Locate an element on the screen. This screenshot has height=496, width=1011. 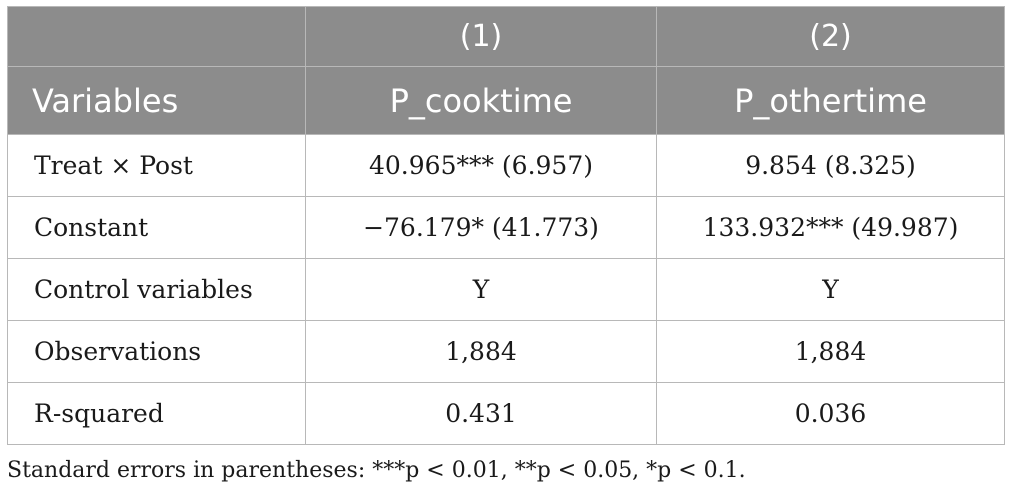
cell-model-1: 40.965*** (6.957) is located at coordinates (481, 165).